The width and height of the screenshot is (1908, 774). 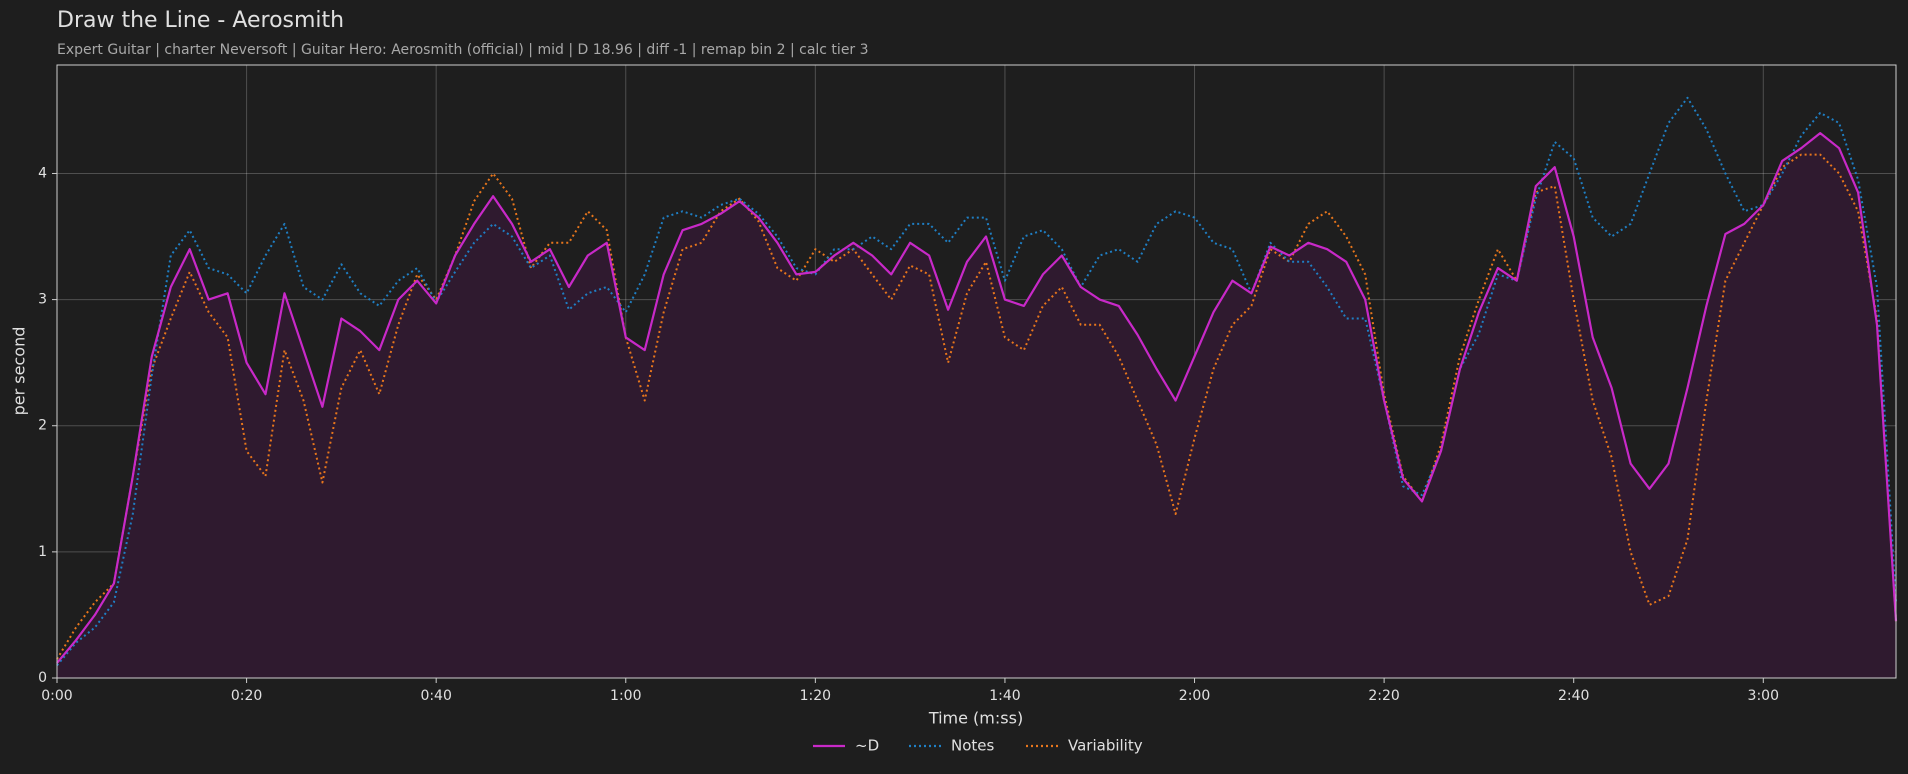 What do you see at coordinates (1004, 696) in the screenshot?
I see `x-tick-label: 1:40` at bounding box center [1004, 696].